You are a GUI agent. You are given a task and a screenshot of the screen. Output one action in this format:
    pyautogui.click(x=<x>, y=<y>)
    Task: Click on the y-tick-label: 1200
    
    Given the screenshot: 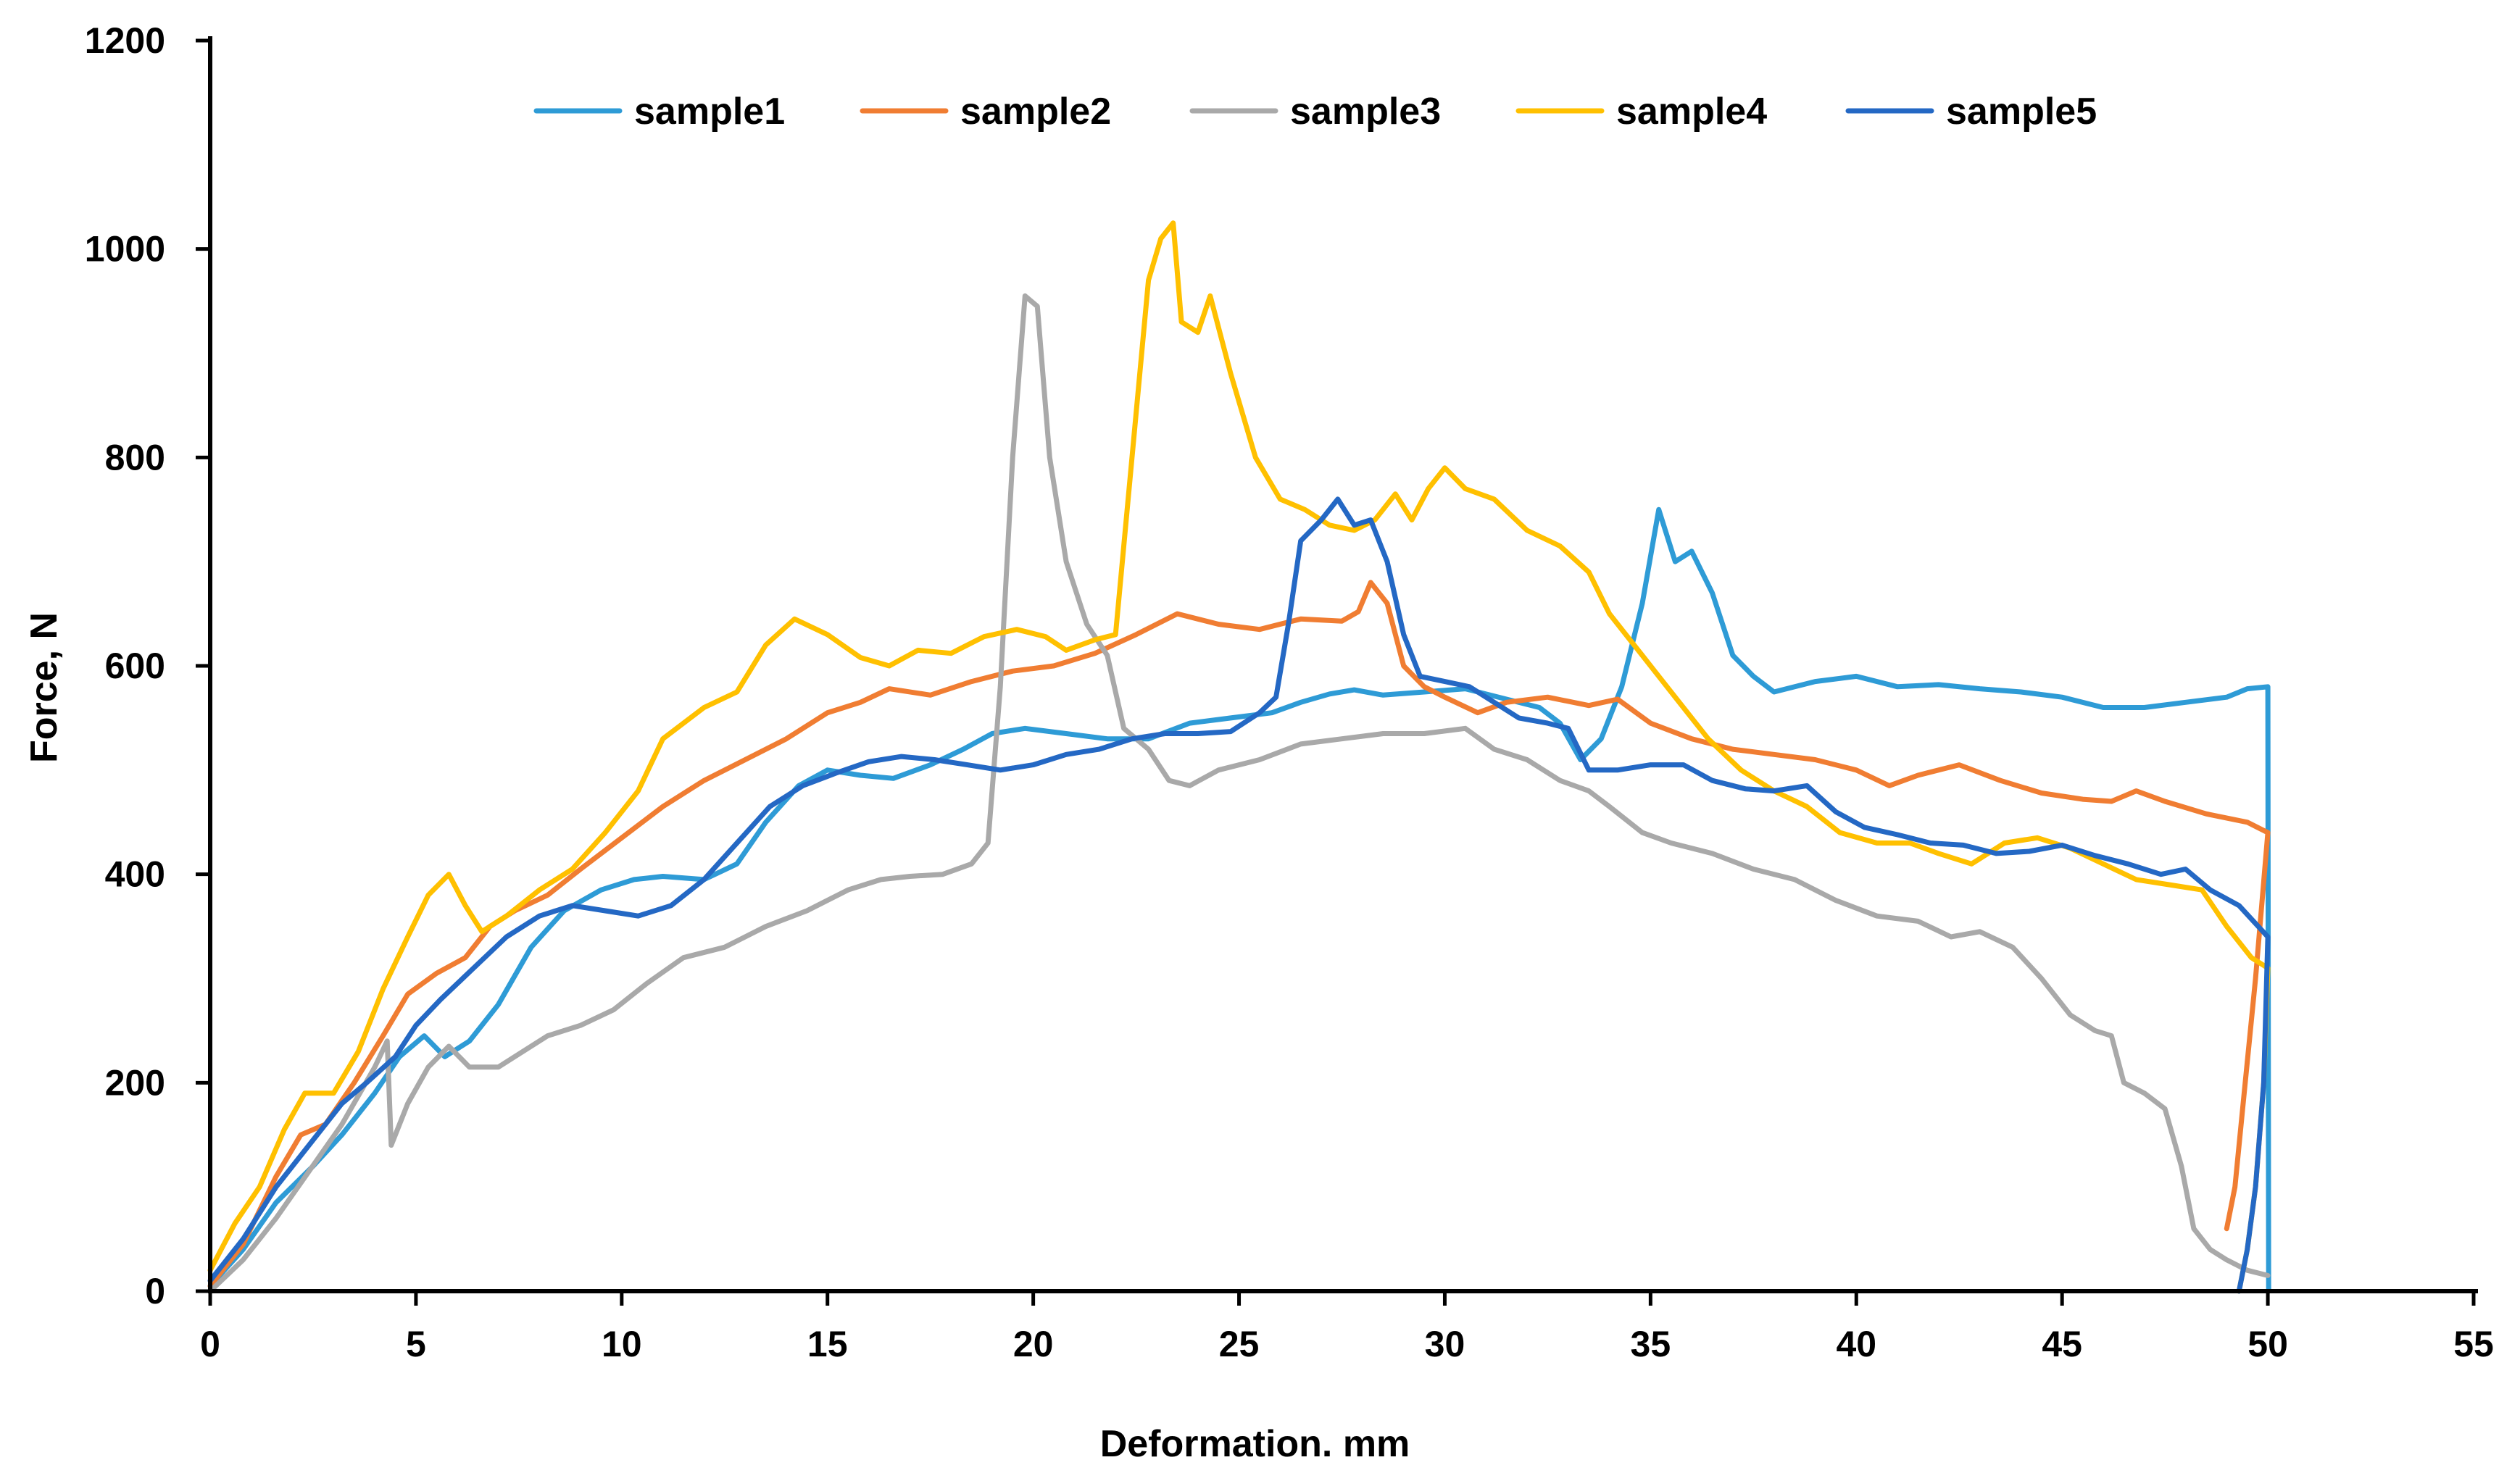 What is the action you would take?
    pyautogui.click(x=125, y=40)
    